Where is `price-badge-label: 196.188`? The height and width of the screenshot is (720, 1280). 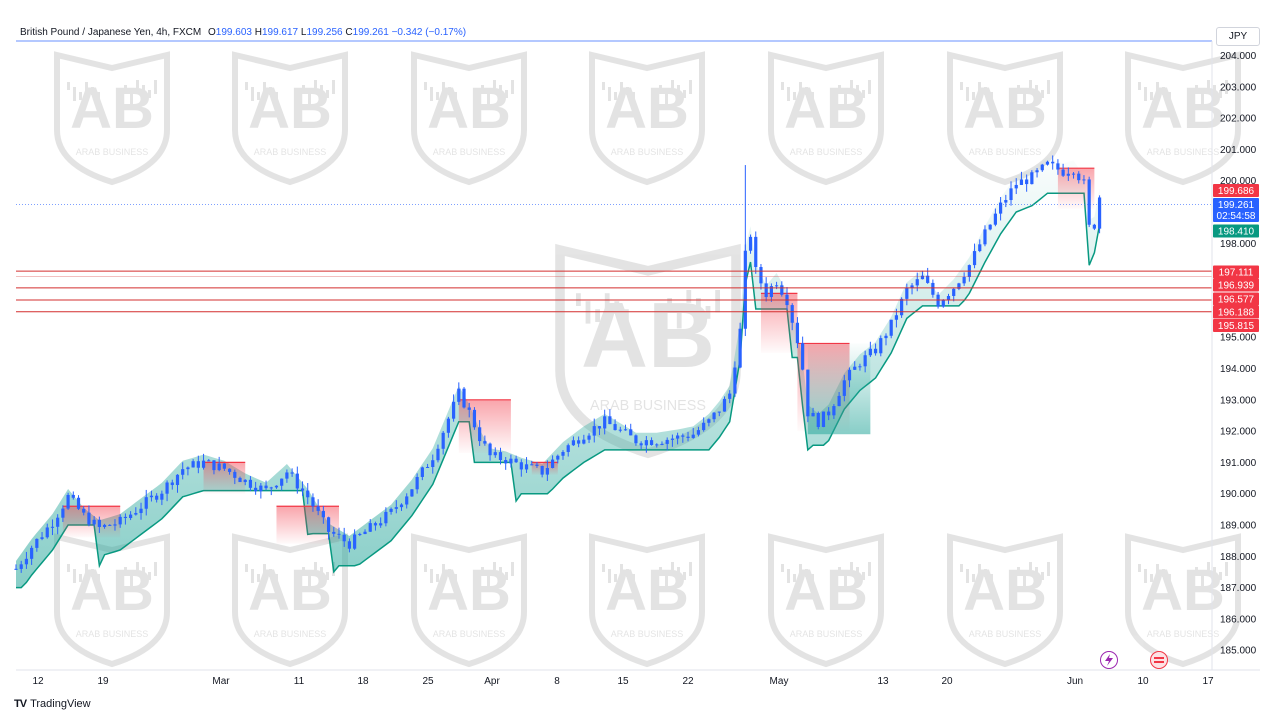
price-badge-label: 196.188 is located at coordinates (1236, 313).